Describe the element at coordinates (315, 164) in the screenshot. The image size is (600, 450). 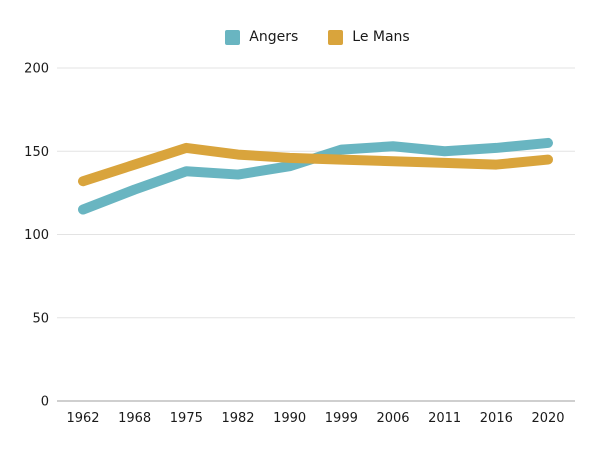
I see `series-line-le-mans` at that location.